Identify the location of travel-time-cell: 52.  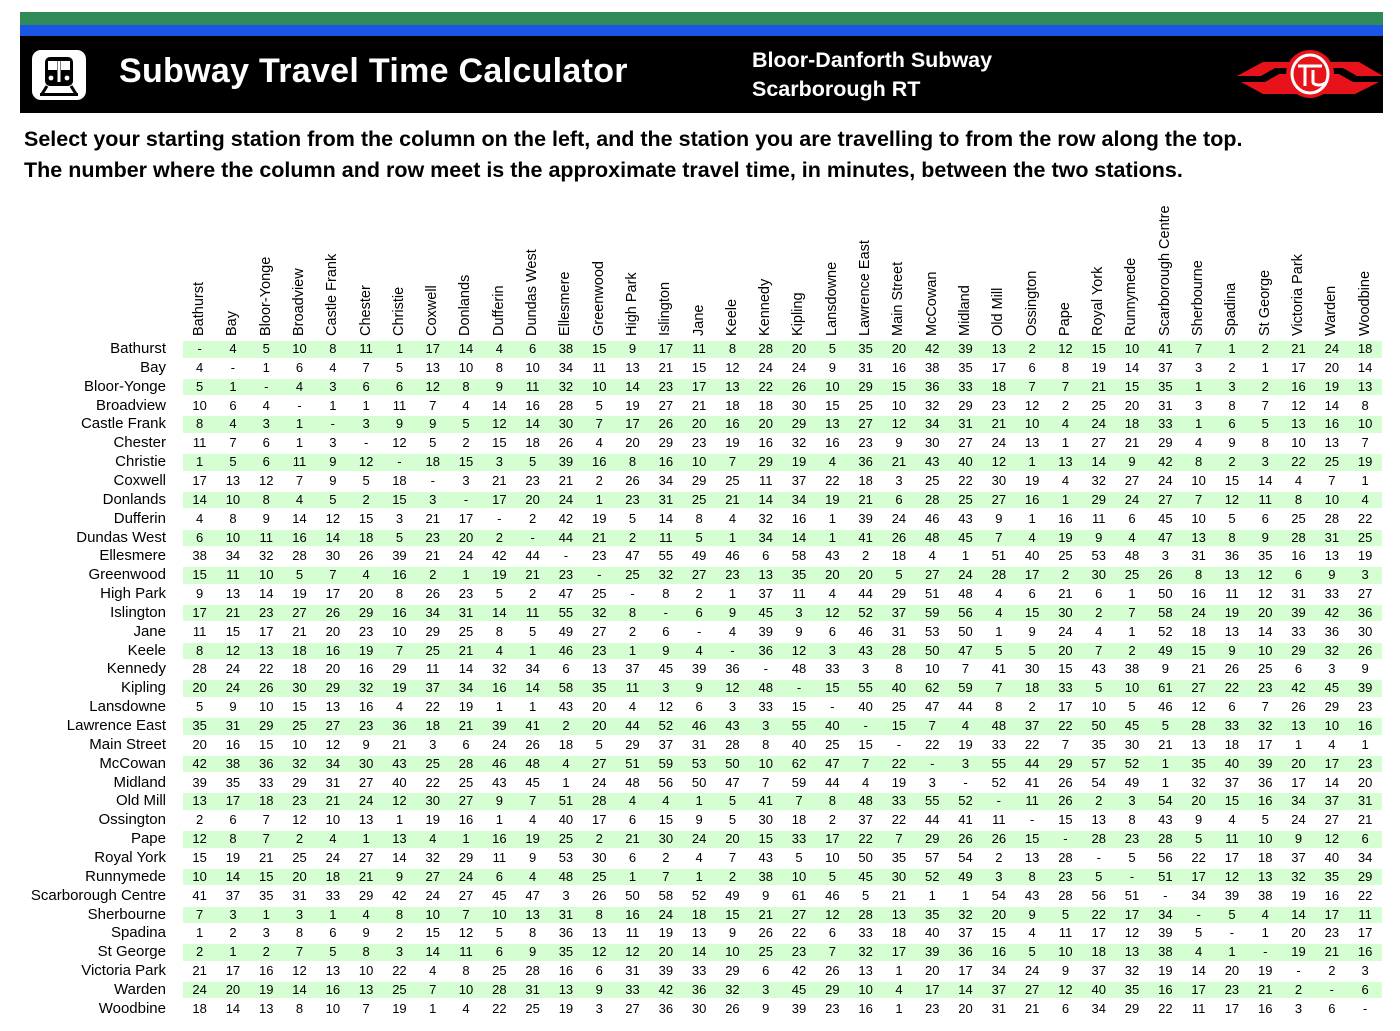
(999, 782).